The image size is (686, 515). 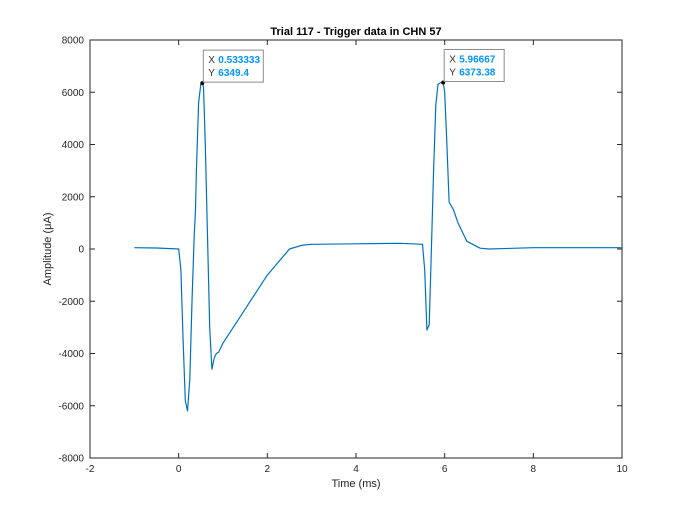 I want to click on datatip-x-value: 5.96667, so click(x=477, y=59).